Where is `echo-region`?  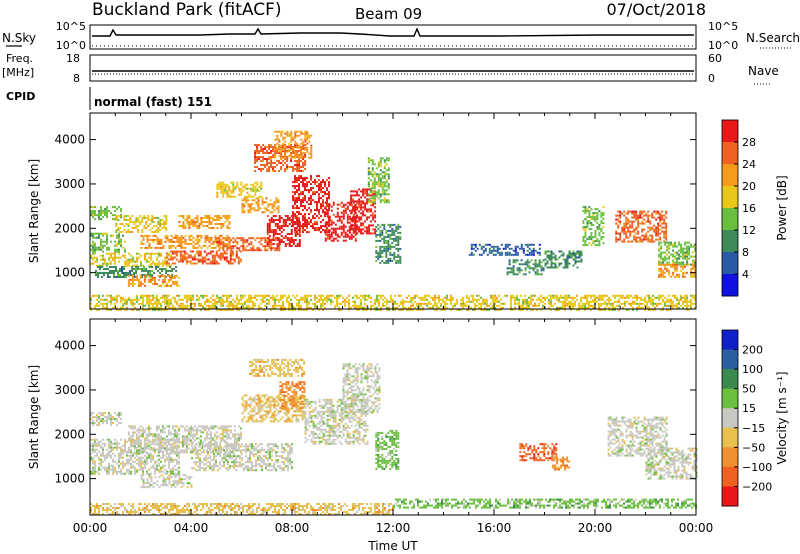 echo-region is located at coordinates (185, 241).